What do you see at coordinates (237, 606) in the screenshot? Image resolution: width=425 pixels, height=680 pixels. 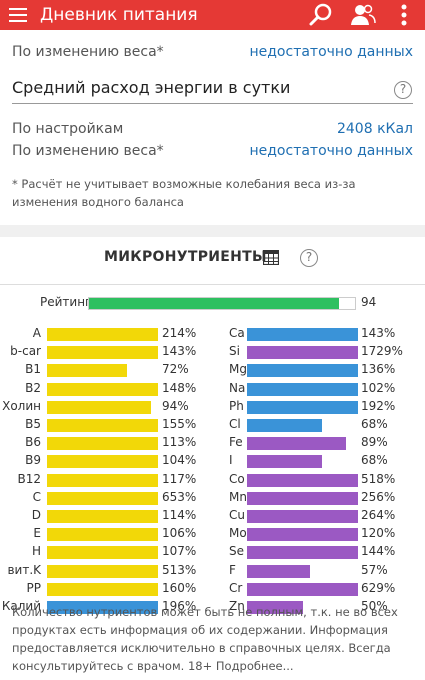 I see `nutrient-name: Zn` at bounding box center [237, 606].